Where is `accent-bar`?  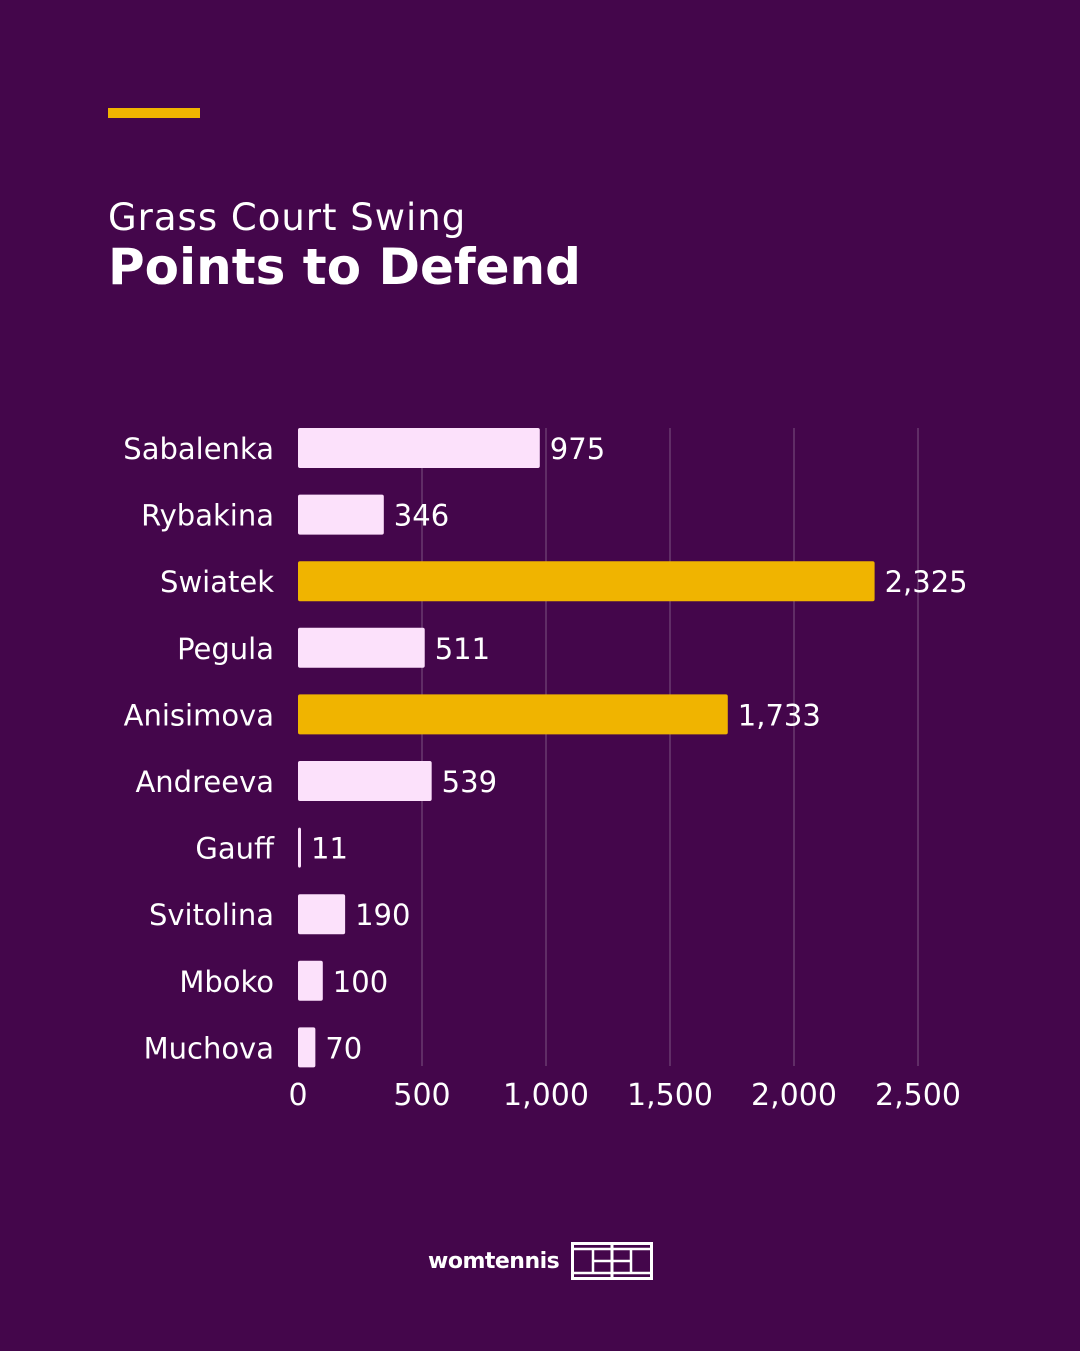 accent-bar is located at coordinates (154, 113).